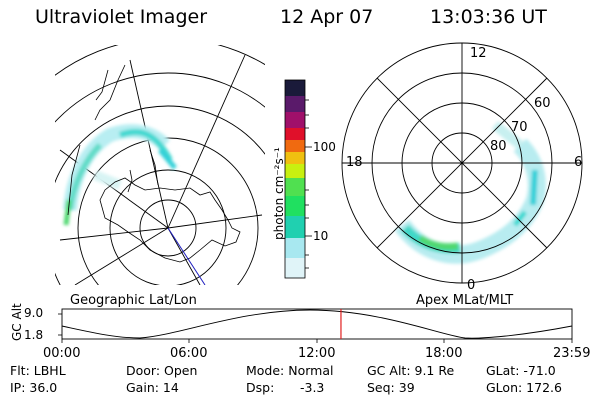  I want to click on instrument-title: Ultraviolet Imager, so click(121, 17).